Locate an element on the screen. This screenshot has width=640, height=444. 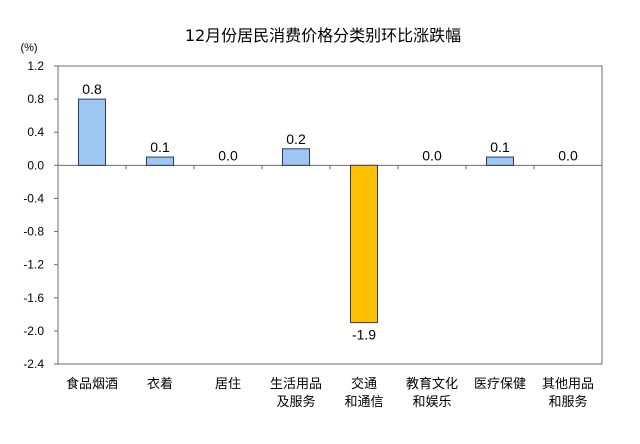
x-tick-label-3: 居住 is located at coordinates (228, 384).